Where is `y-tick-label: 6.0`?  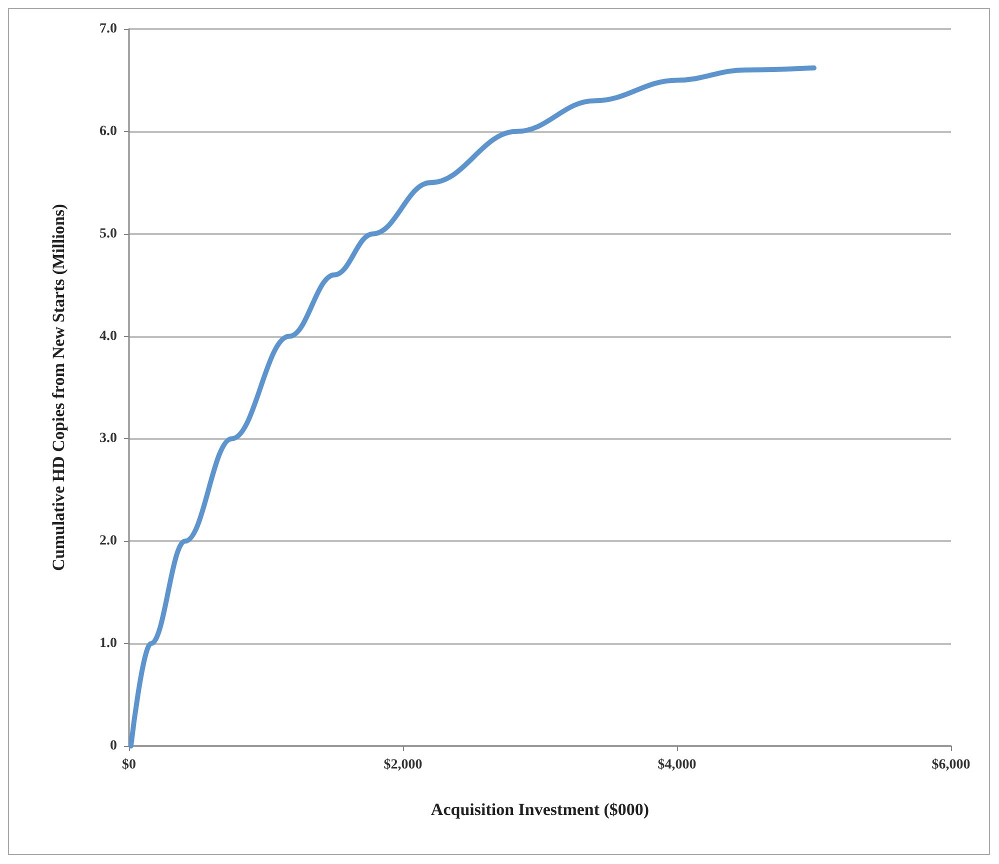 y-tick-label: 6.0 is located at coordinates (108, 131).